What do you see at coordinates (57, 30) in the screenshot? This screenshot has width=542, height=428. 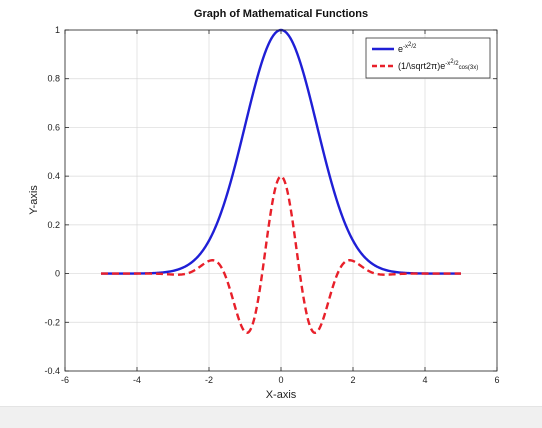 I see `y-tick-label: 1` at bounding box center [57, 30].